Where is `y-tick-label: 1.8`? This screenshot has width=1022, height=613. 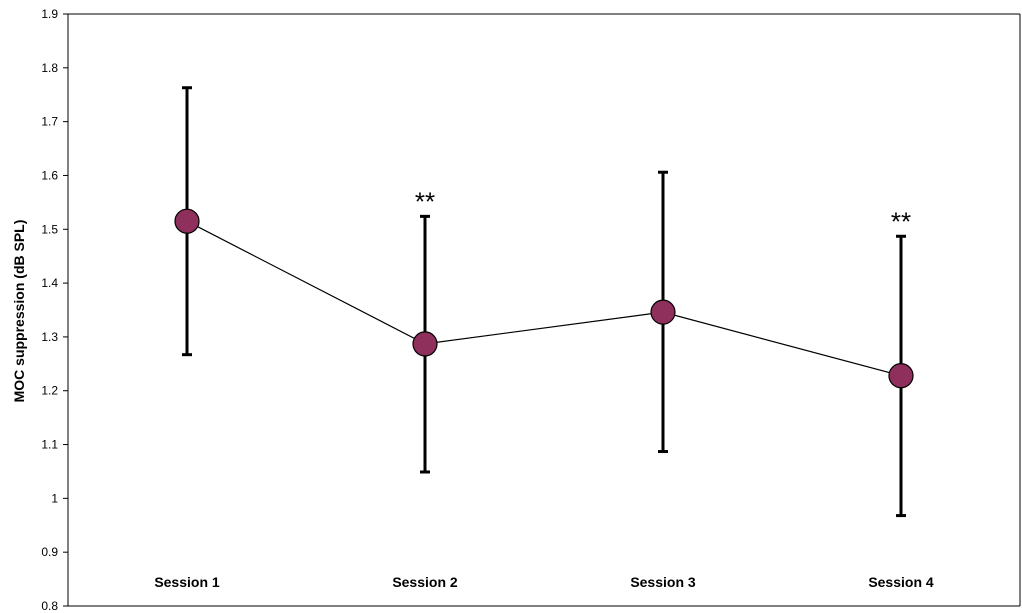 y-tick-label: 1.8 is located at coordinates (49, 68).